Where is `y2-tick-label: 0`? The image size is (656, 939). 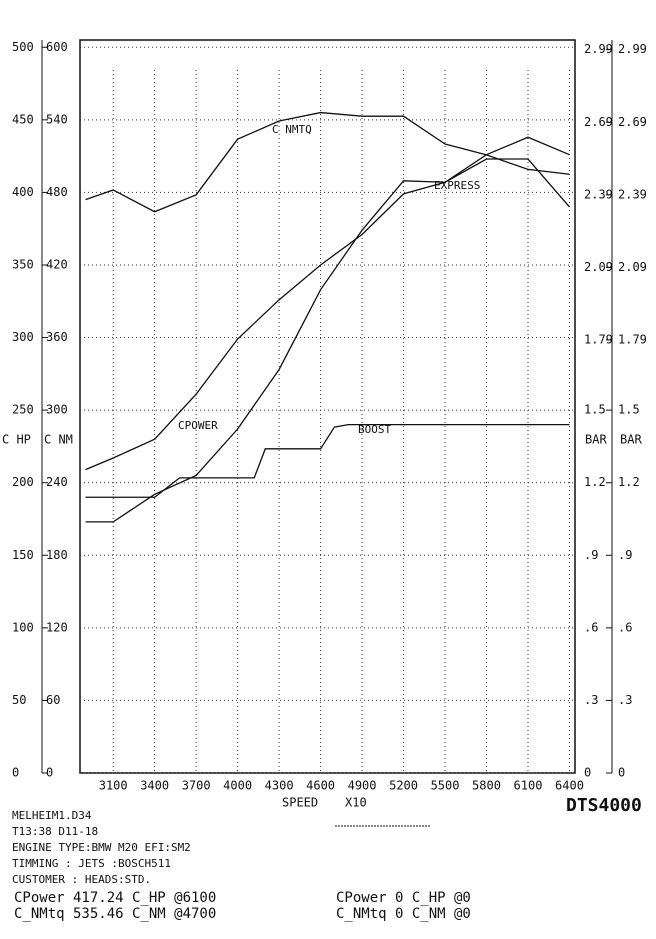
y2-tick-label: 0 is located at coordinates (49, 773).